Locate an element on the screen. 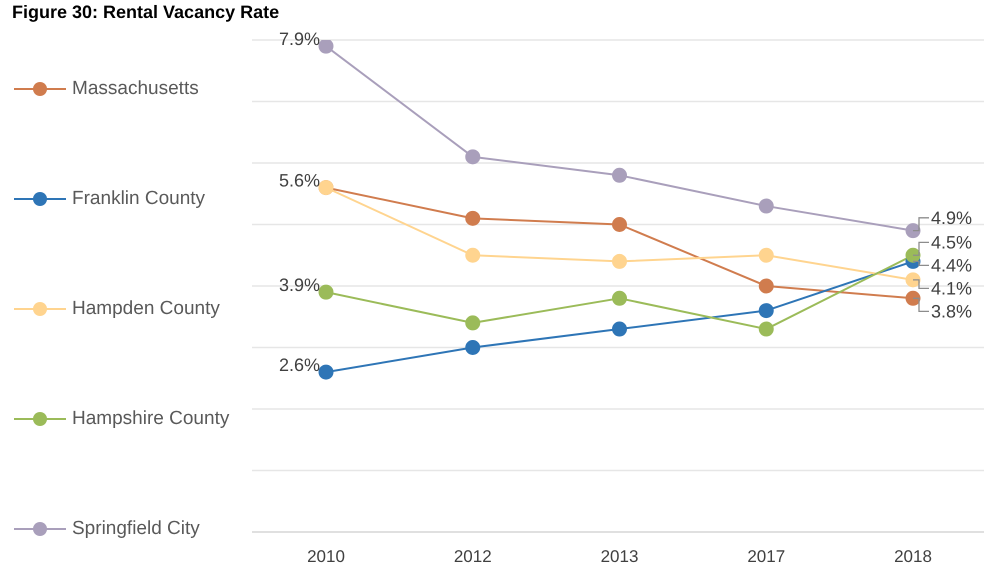 The height and width of the screenshot is (572, 984). x-tick-label: 2012 is located at coordinates (473, 556).